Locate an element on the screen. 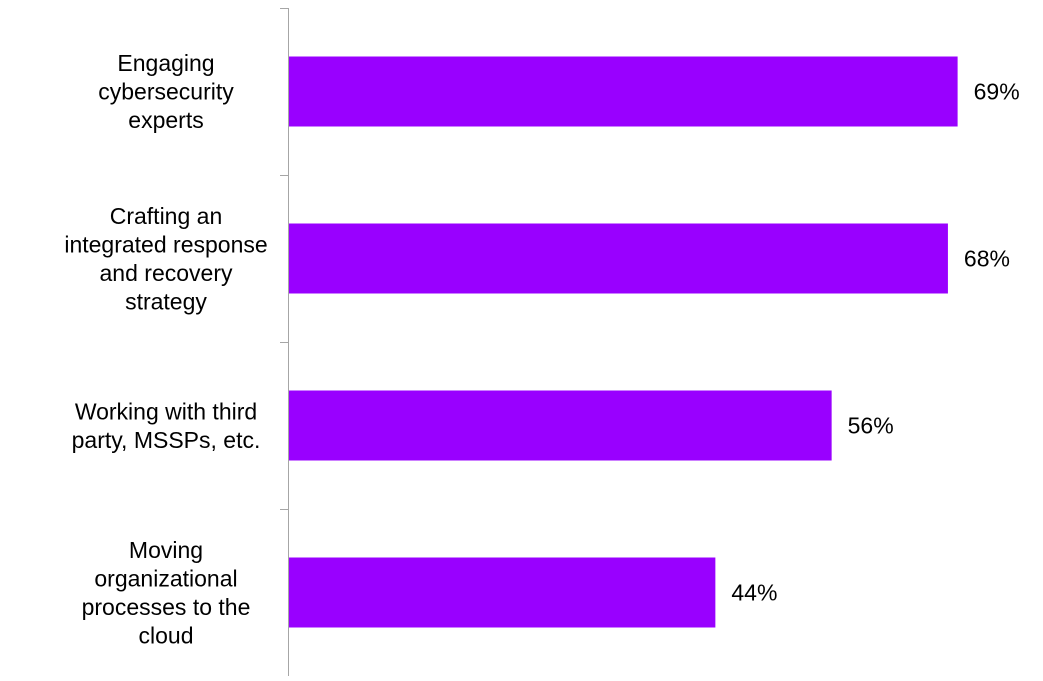  category-tick-label: processes to the is located at coordinates (166, 607).